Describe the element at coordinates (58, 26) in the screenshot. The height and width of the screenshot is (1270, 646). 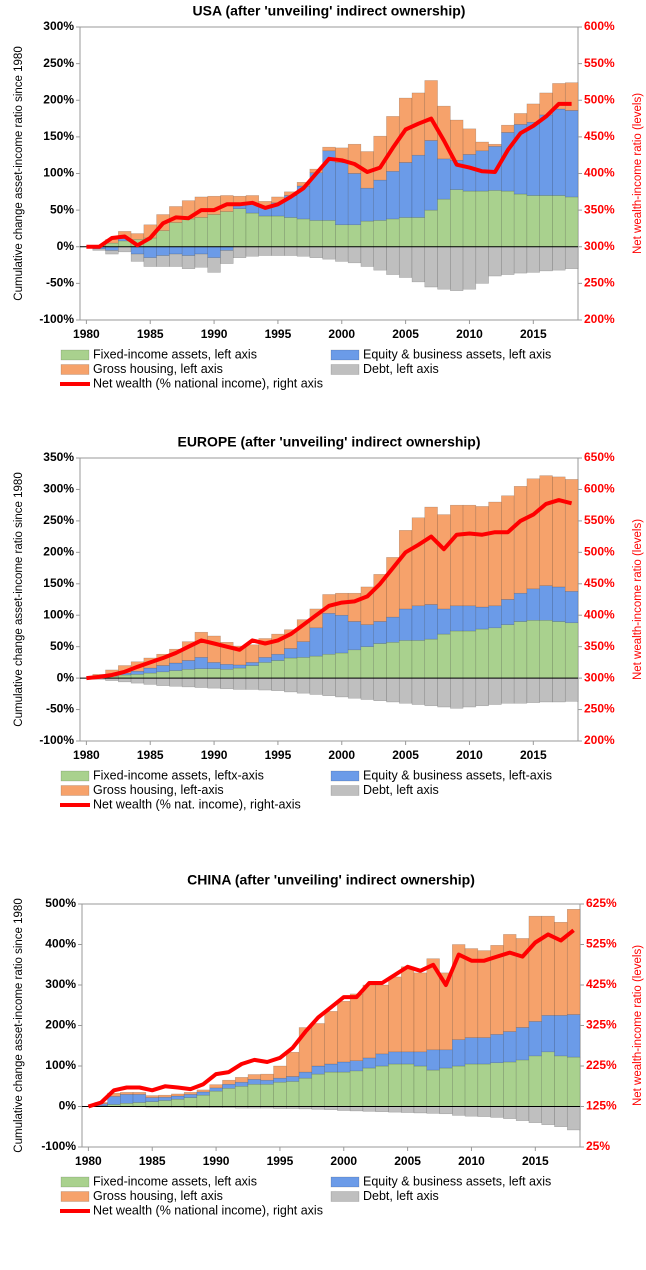
I see `y-tick-label: 300%` at that location.